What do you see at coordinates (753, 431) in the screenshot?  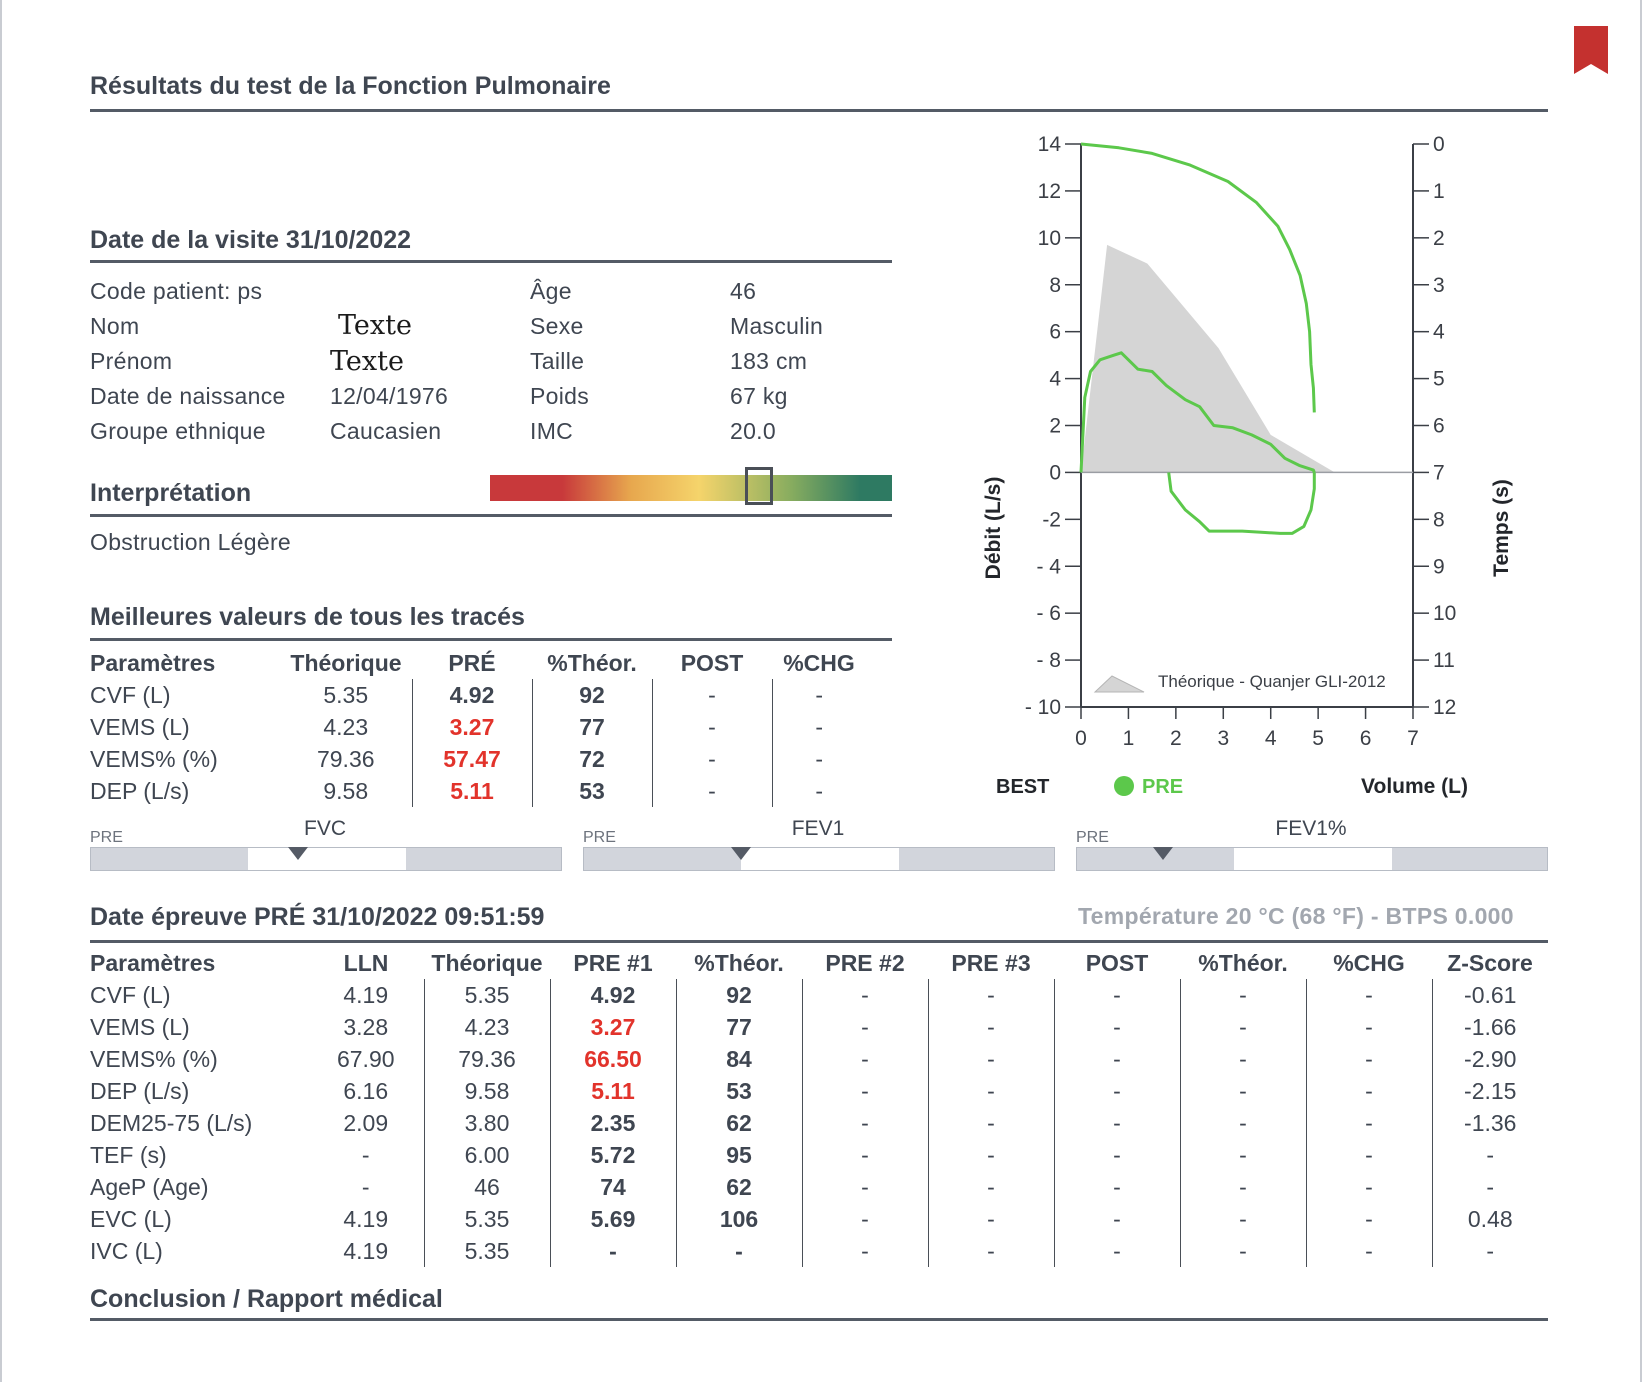 I see `bmi-value: 20.0` at bounding box center [753, 431].